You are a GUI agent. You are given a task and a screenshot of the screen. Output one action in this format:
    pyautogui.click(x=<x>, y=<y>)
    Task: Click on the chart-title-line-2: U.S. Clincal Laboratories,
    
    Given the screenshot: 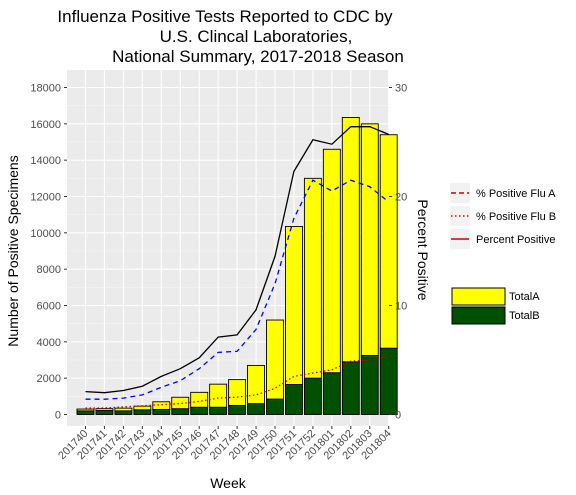 What is the action you would take?
    pyautogui.click(x=256, y=36)
    